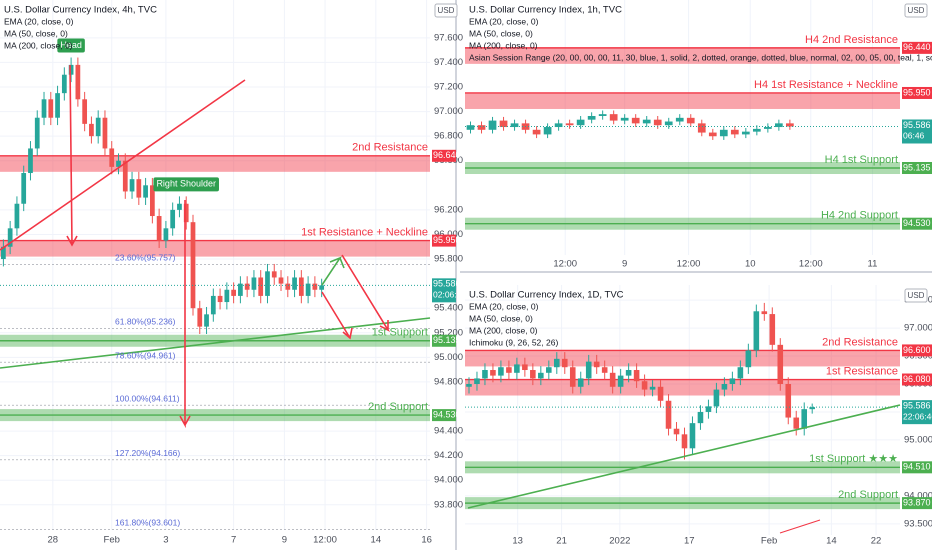  What do you see at coordinates (917, 92) in the screenshot?
I see `price-tag-label: 95.950` at bounding box center [917, 92].